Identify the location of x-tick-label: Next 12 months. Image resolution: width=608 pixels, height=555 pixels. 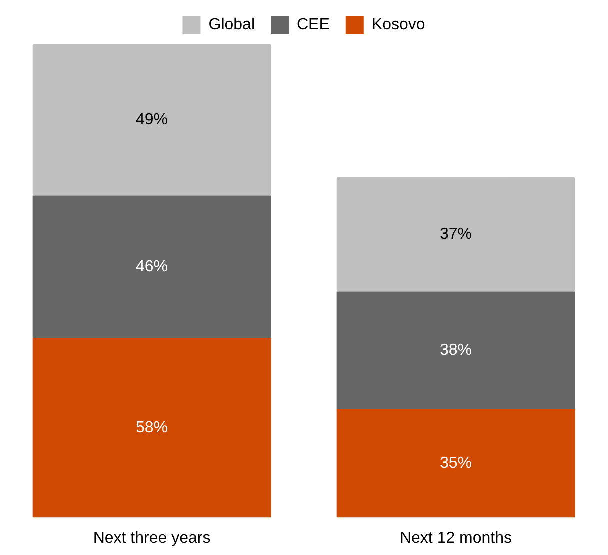
(456, 538).